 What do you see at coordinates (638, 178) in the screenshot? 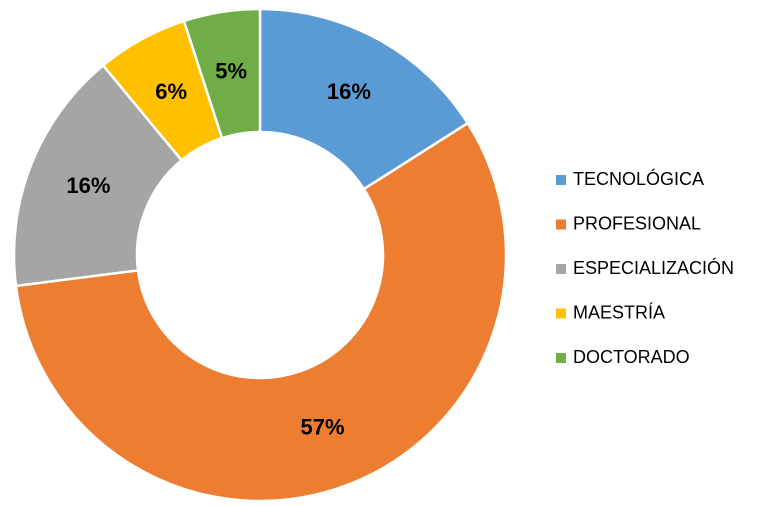
I see `legend-label: TECNOLÓGICA` at bounding box center [638, 178].